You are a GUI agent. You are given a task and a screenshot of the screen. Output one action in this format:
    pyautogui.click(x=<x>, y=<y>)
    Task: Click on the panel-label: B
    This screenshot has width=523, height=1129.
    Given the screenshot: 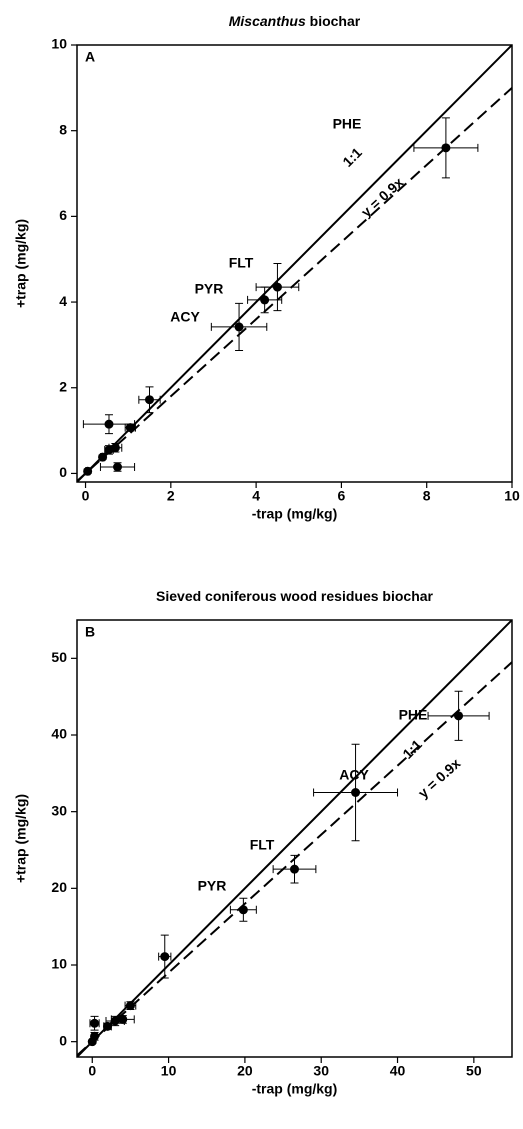 What is the action you would take?
    pyautogui.click(x=90, y=632)
    